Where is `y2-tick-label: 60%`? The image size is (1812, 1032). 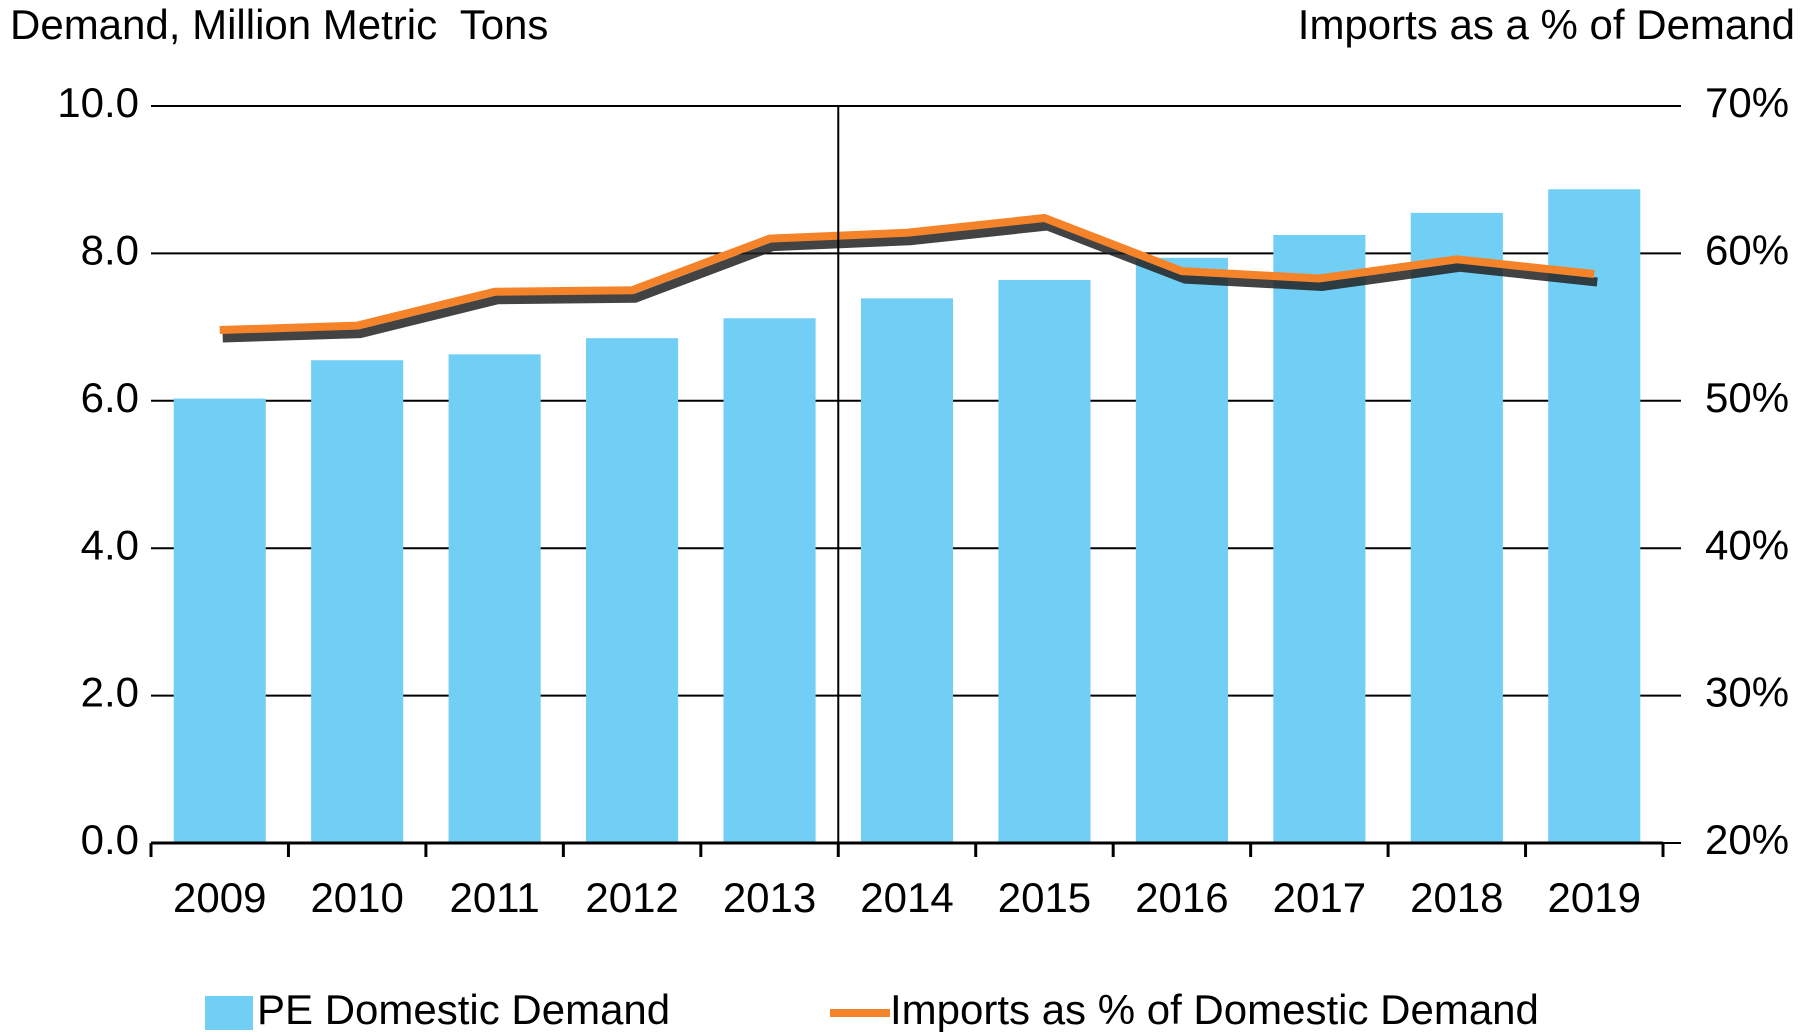
y2-tick-label: 60% is located at coordinates (1747, 249).